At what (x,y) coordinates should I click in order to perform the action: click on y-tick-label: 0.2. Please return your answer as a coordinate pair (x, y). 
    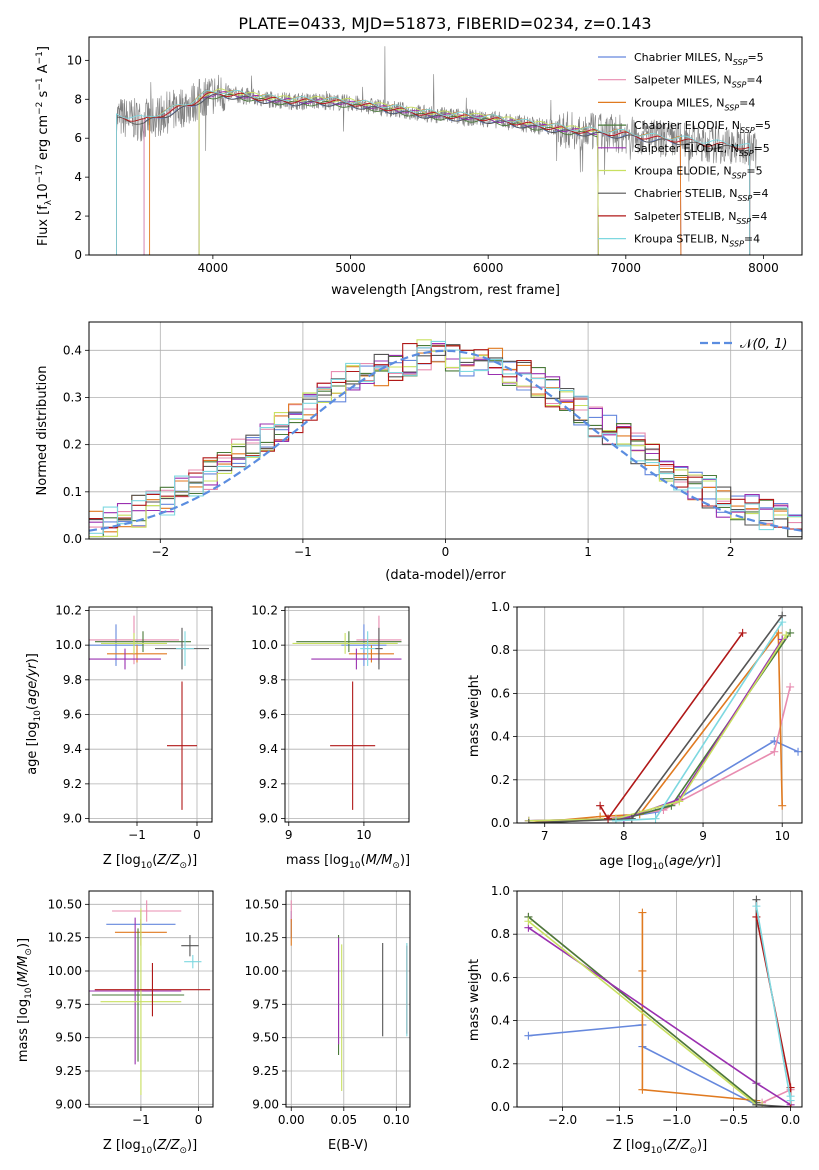
    Looking at the image, I should click on (500, 780).